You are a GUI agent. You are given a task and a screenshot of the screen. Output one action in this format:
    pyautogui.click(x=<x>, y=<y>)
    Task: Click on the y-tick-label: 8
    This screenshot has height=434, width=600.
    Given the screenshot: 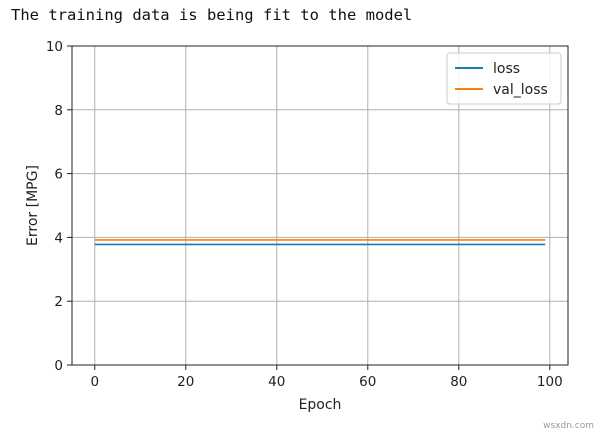 What is the action you would take?
    pyautogui.click(x=58, y=111)
    